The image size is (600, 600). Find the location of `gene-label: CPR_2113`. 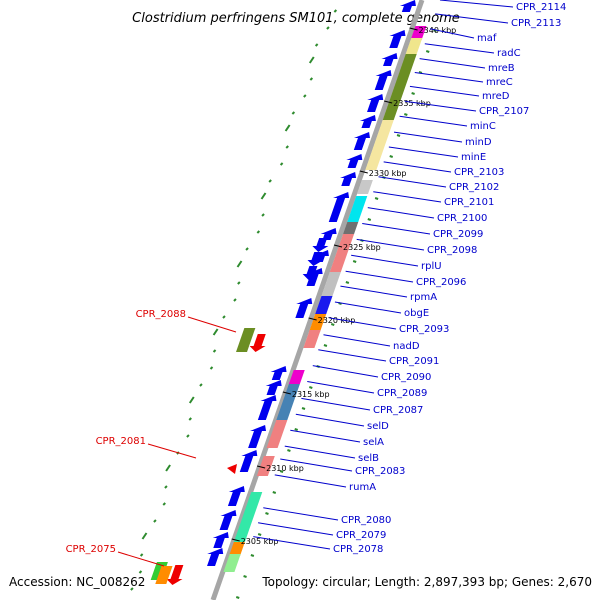

gene-label: CPR_2113 is located at coordinates (536, 23).